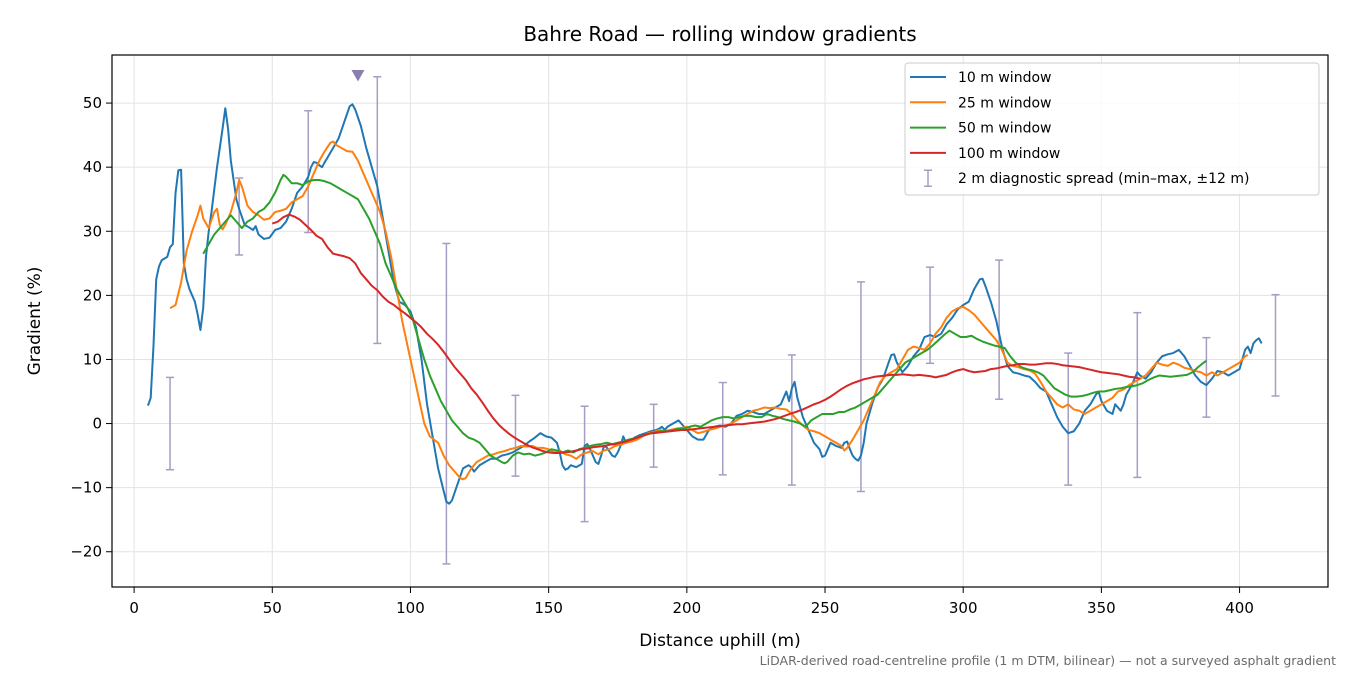  I want to click on x-tick-label: 400, so click(1239, 608).